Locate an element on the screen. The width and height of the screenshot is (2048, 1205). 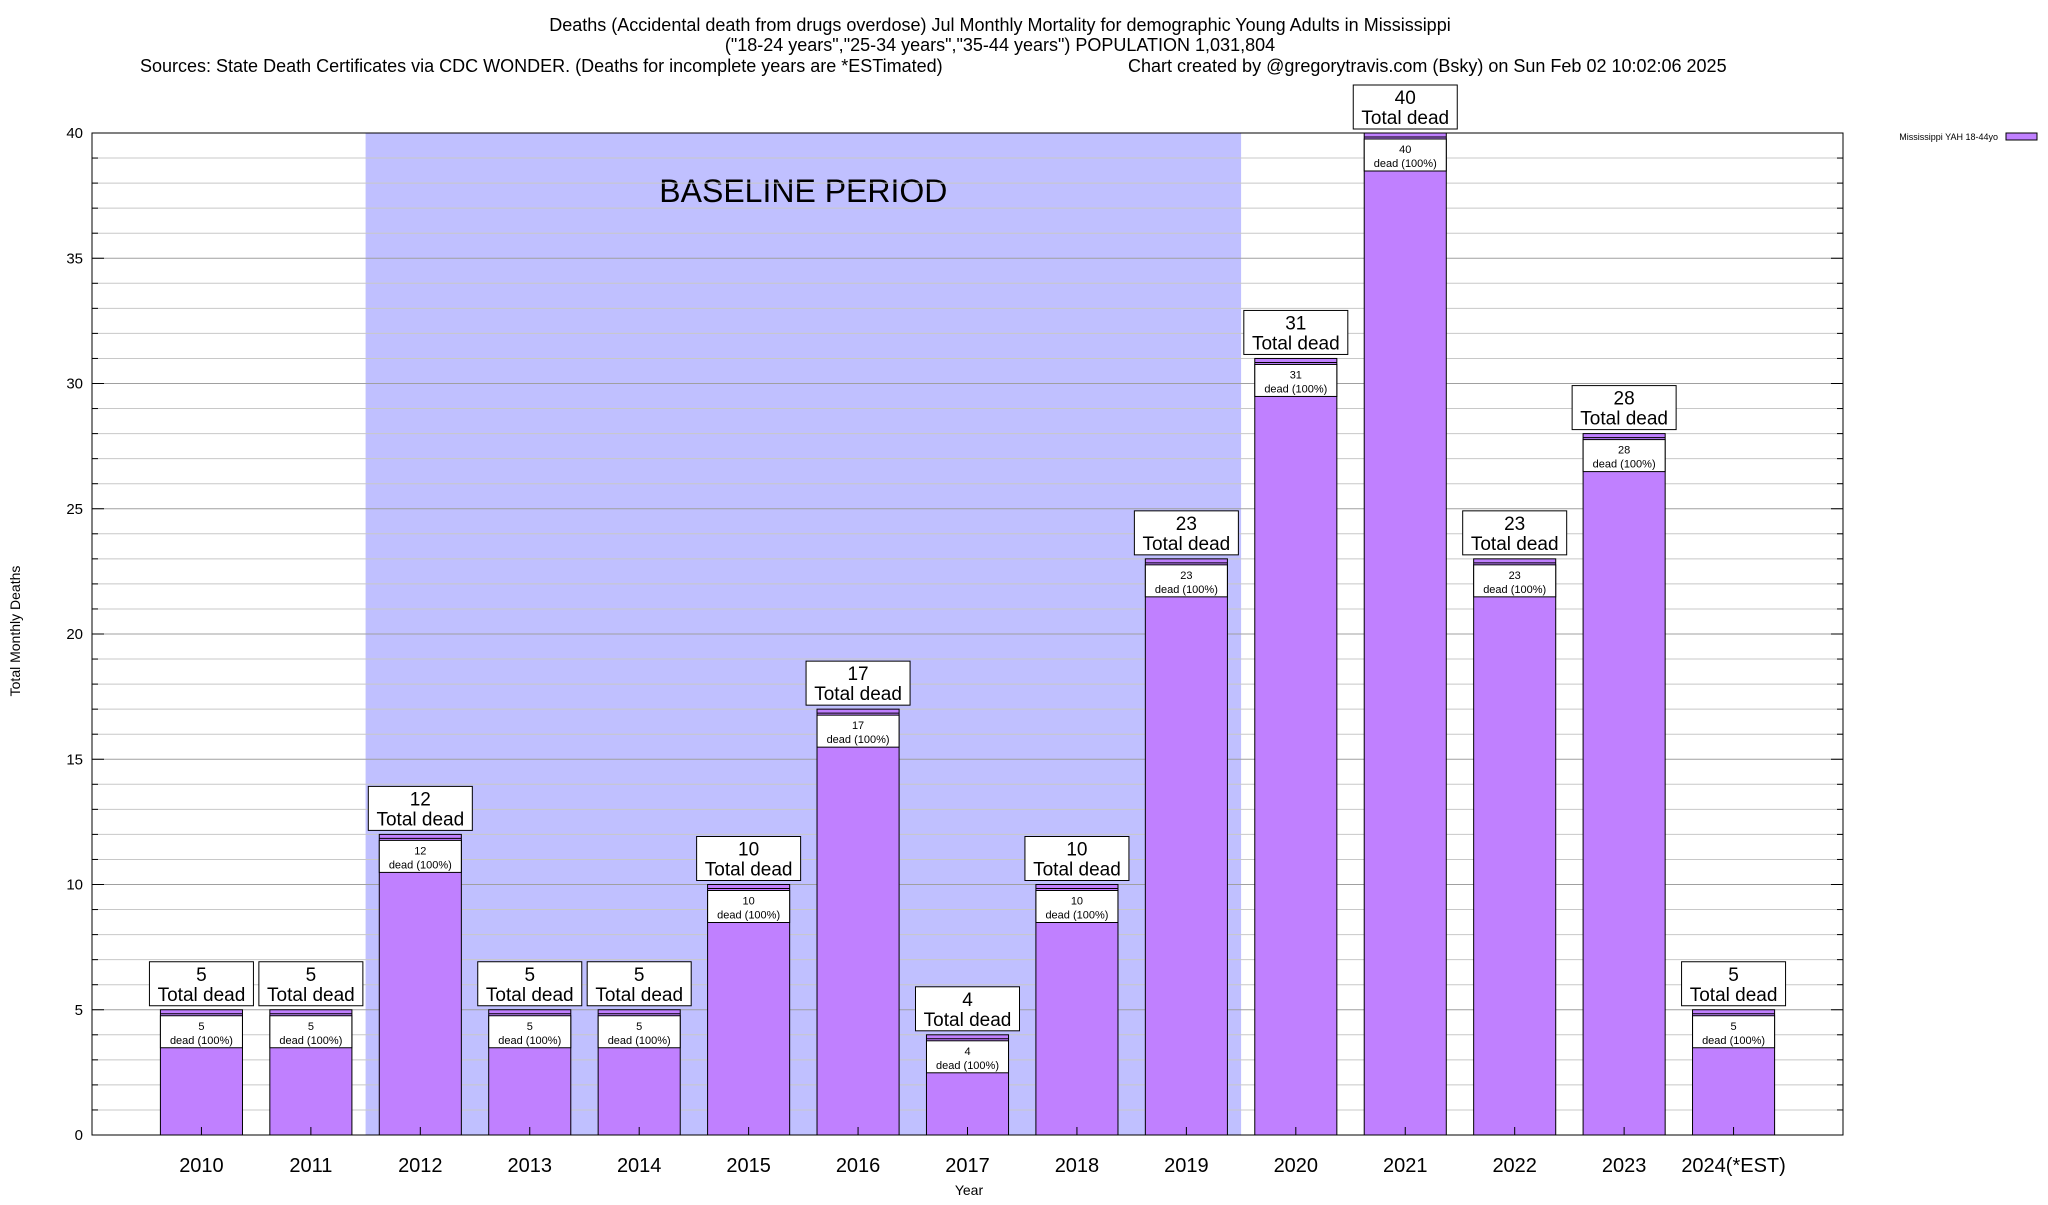
x-tick-label: 2018 is located at coordinates (1077, 1166).